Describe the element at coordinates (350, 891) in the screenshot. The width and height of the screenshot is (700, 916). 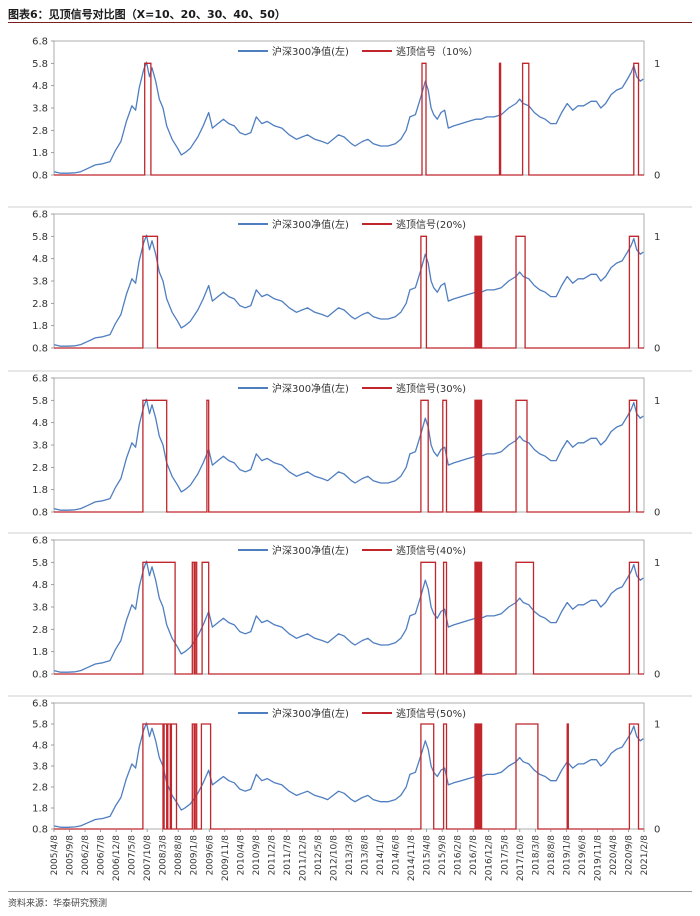
I see `source-divider` at that location.